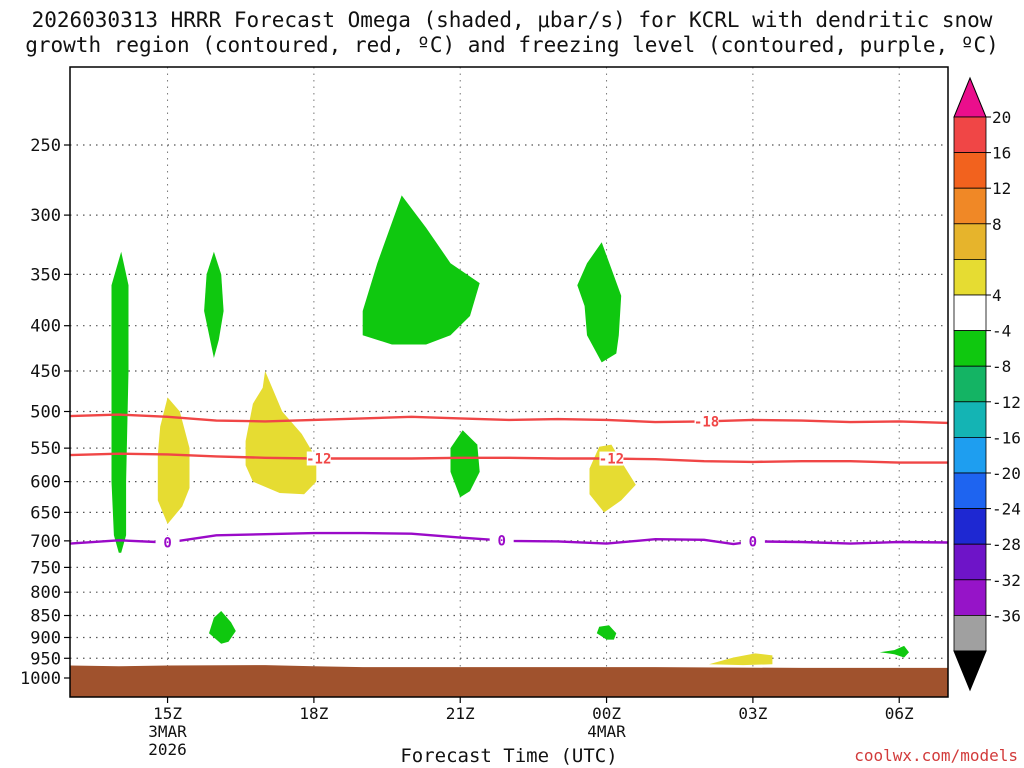  Describe the element at coordinates (313, 713) in the screenshot. I see `x-tick-label-18Z: 18Z` at that location.